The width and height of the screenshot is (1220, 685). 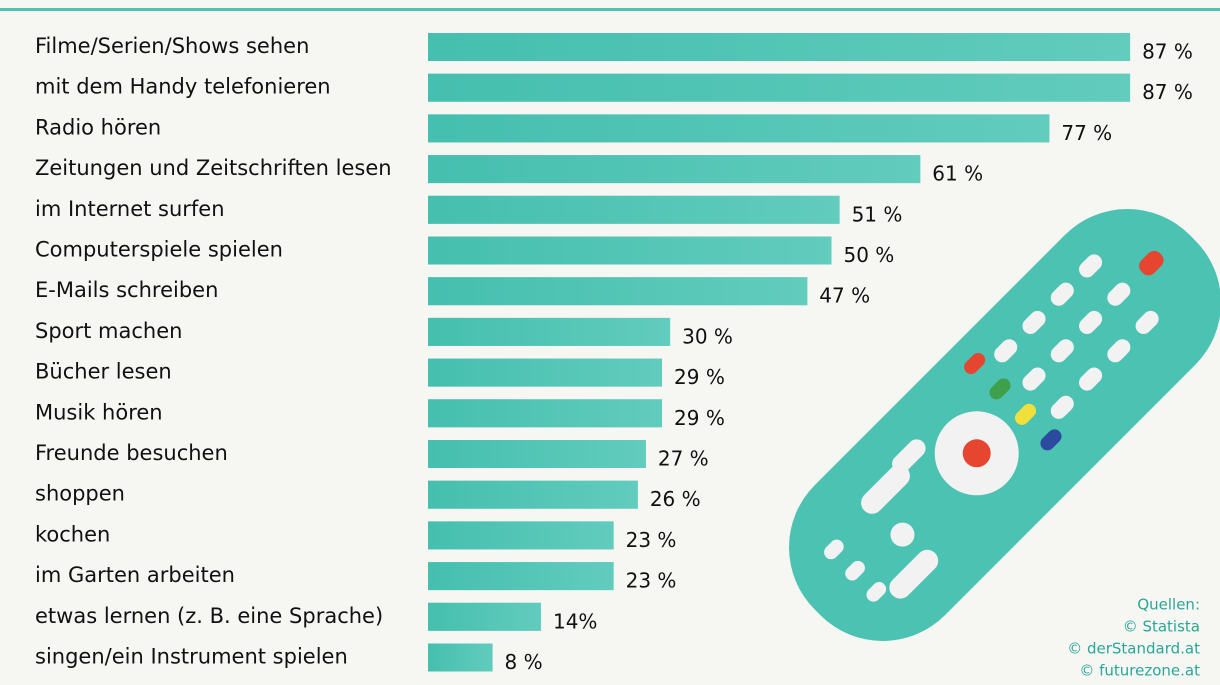 What do you see at coordinates (131, 453) in the screenshot?
I see `category-label: Freunde besuchen` at bounding box center [131, 453].